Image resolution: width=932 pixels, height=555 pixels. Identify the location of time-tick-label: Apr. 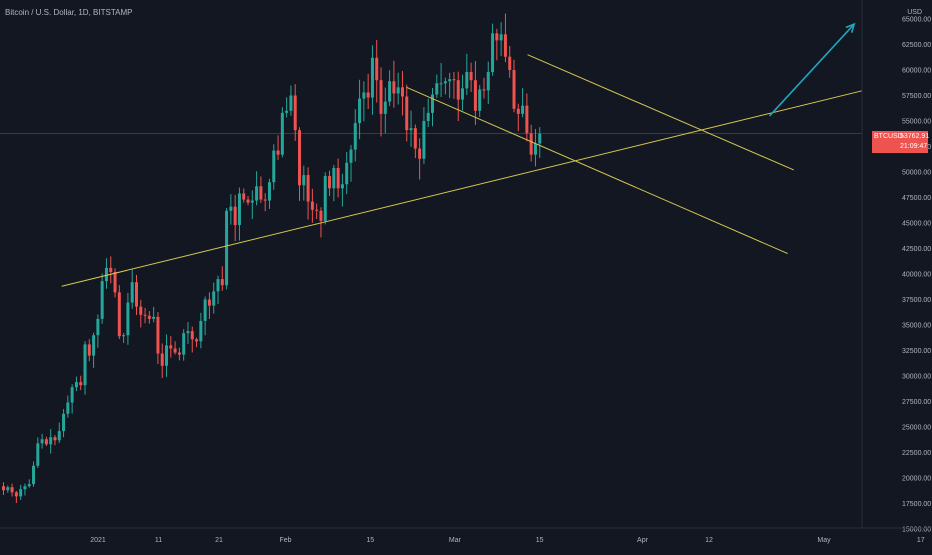
(643, 540).